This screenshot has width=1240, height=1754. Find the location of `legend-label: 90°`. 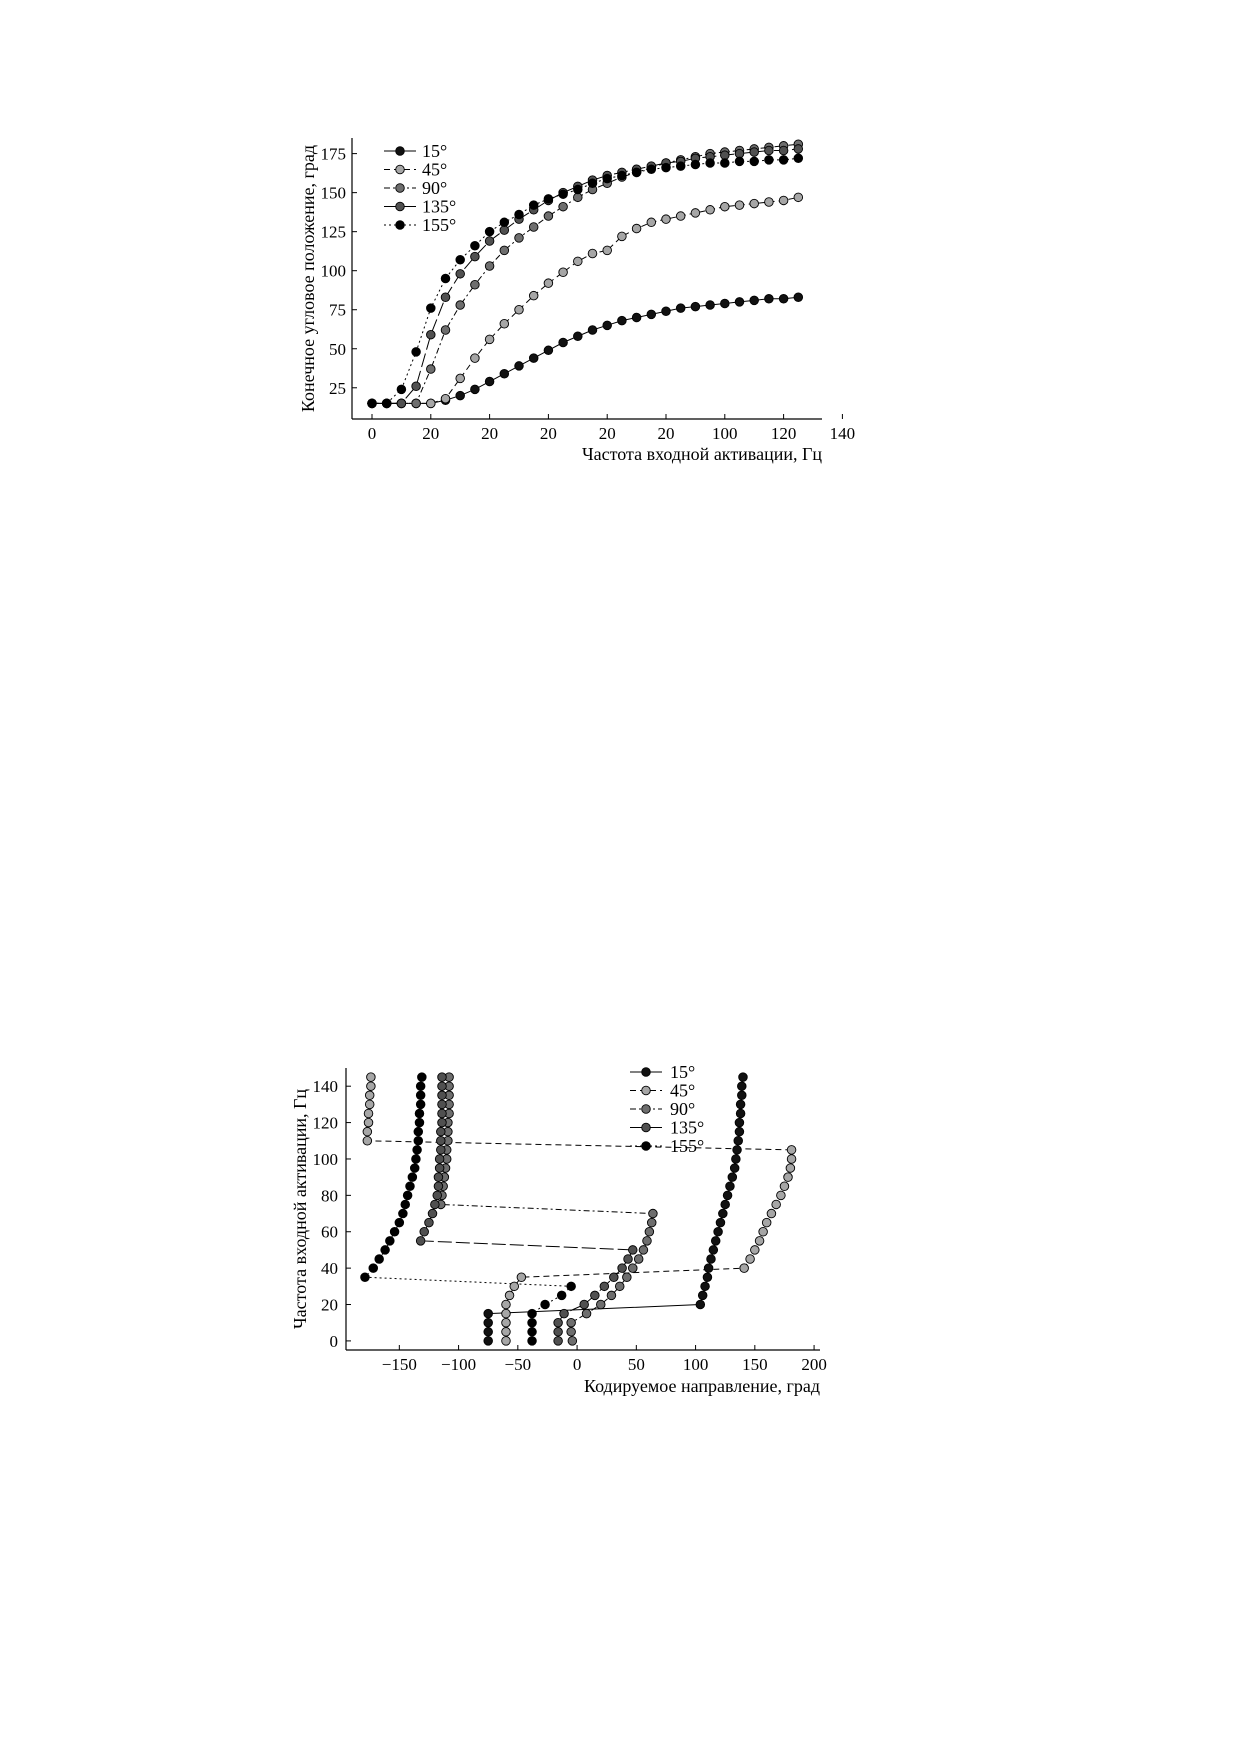

legend-label: 90° is located at coordinates (434, 188).